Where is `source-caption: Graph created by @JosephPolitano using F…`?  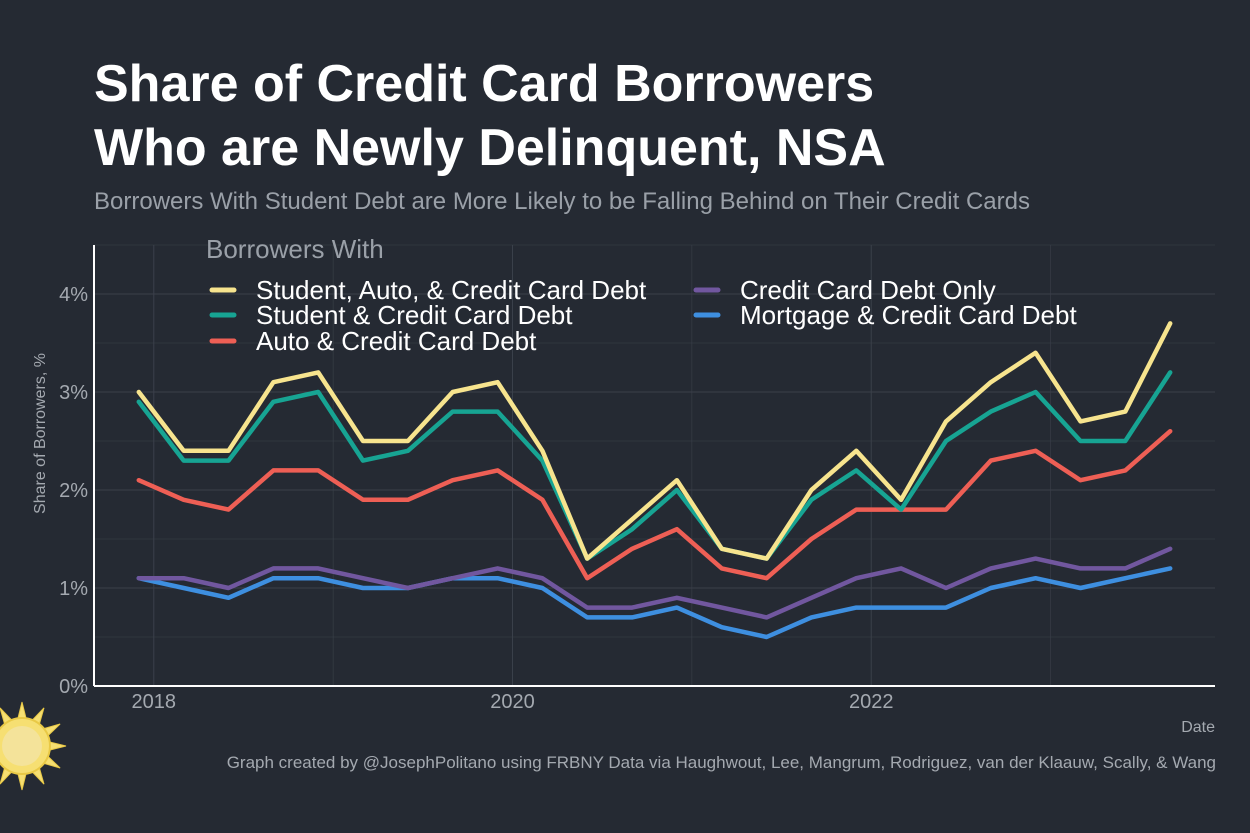 source-caption: Graph created by @JosephPolitano using F… is located at coordinates (721, 762).